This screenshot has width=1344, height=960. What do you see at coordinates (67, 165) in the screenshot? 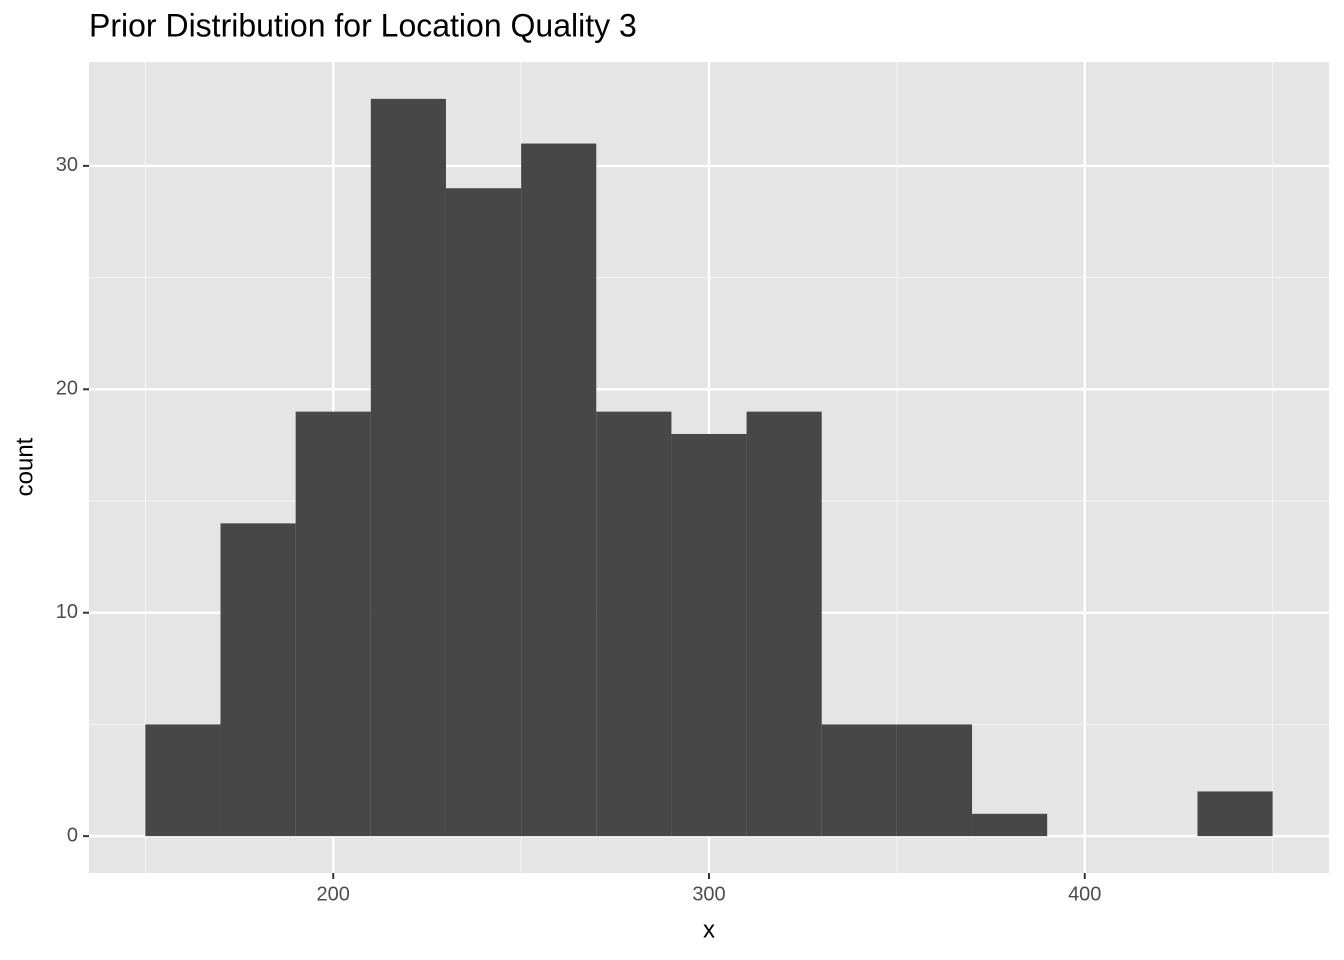
I see `y-tick-label: 30` at bounding box center [67, 165].